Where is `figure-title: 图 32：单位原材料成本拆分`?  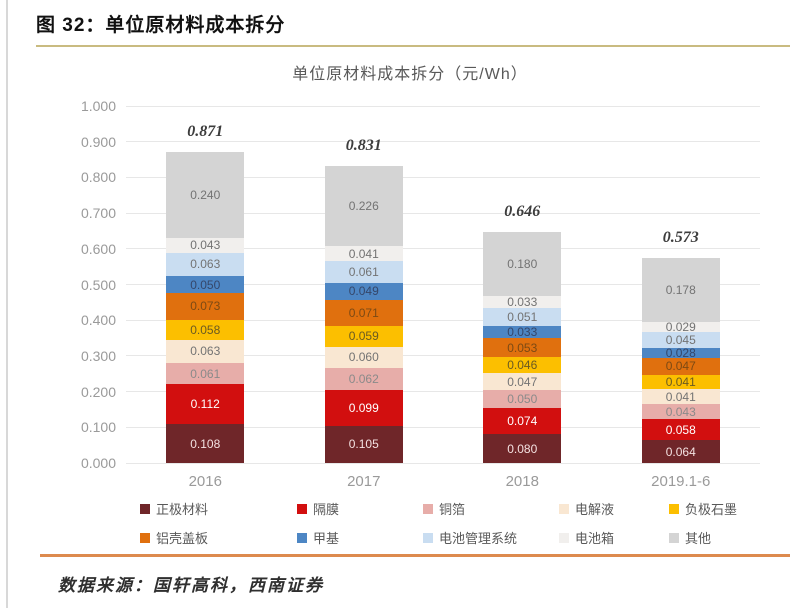 figure-title: 图 32：单位原材料成本拆分 is located at coordinates (161, 25).